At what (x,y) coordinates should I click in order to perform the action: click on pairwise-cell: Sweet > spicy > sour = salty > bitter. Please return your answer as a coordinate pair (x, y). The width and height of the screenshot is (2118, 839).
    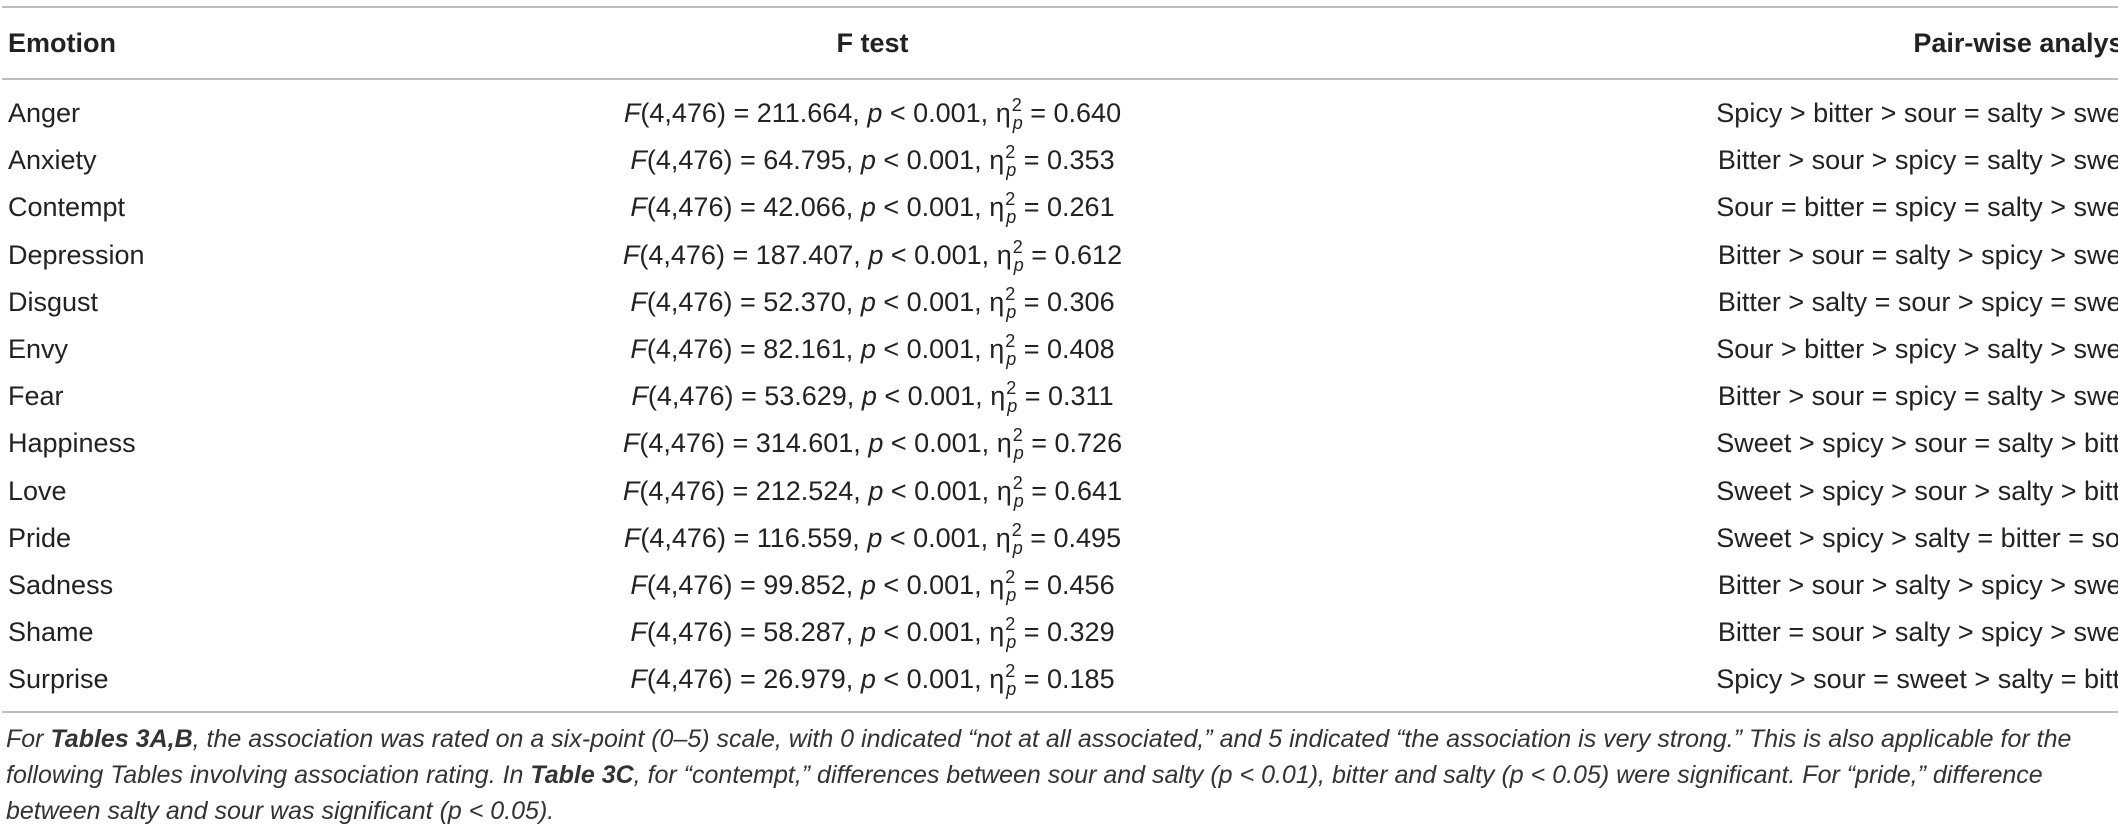
    Looking at the image, I should click on (1917, 443).